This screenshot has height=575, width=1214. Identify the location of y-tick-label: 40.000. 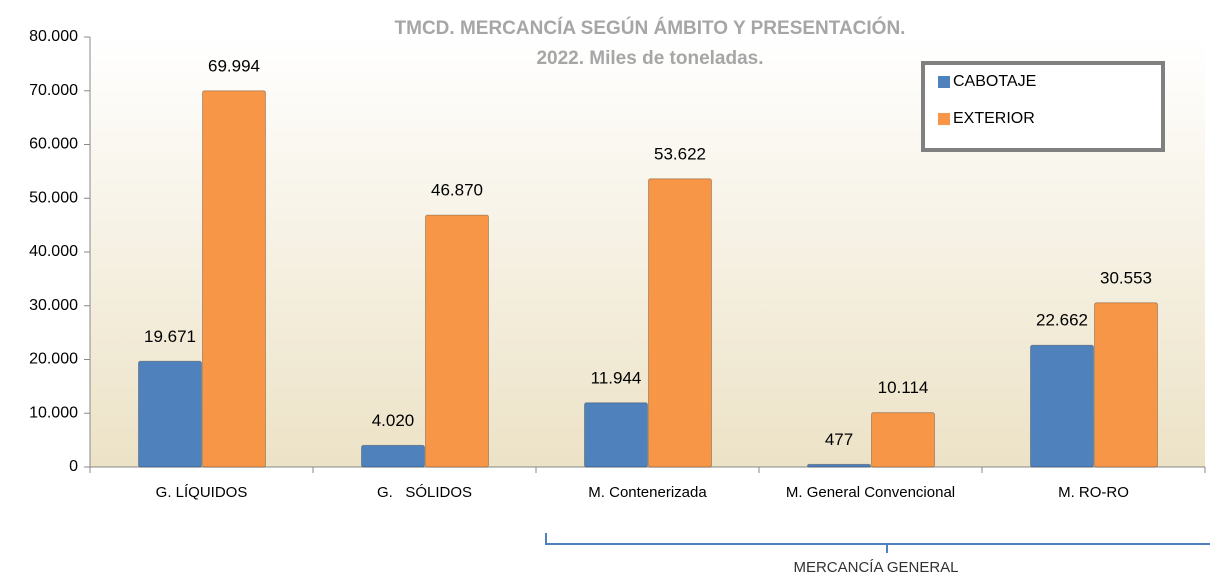
(53, 251).